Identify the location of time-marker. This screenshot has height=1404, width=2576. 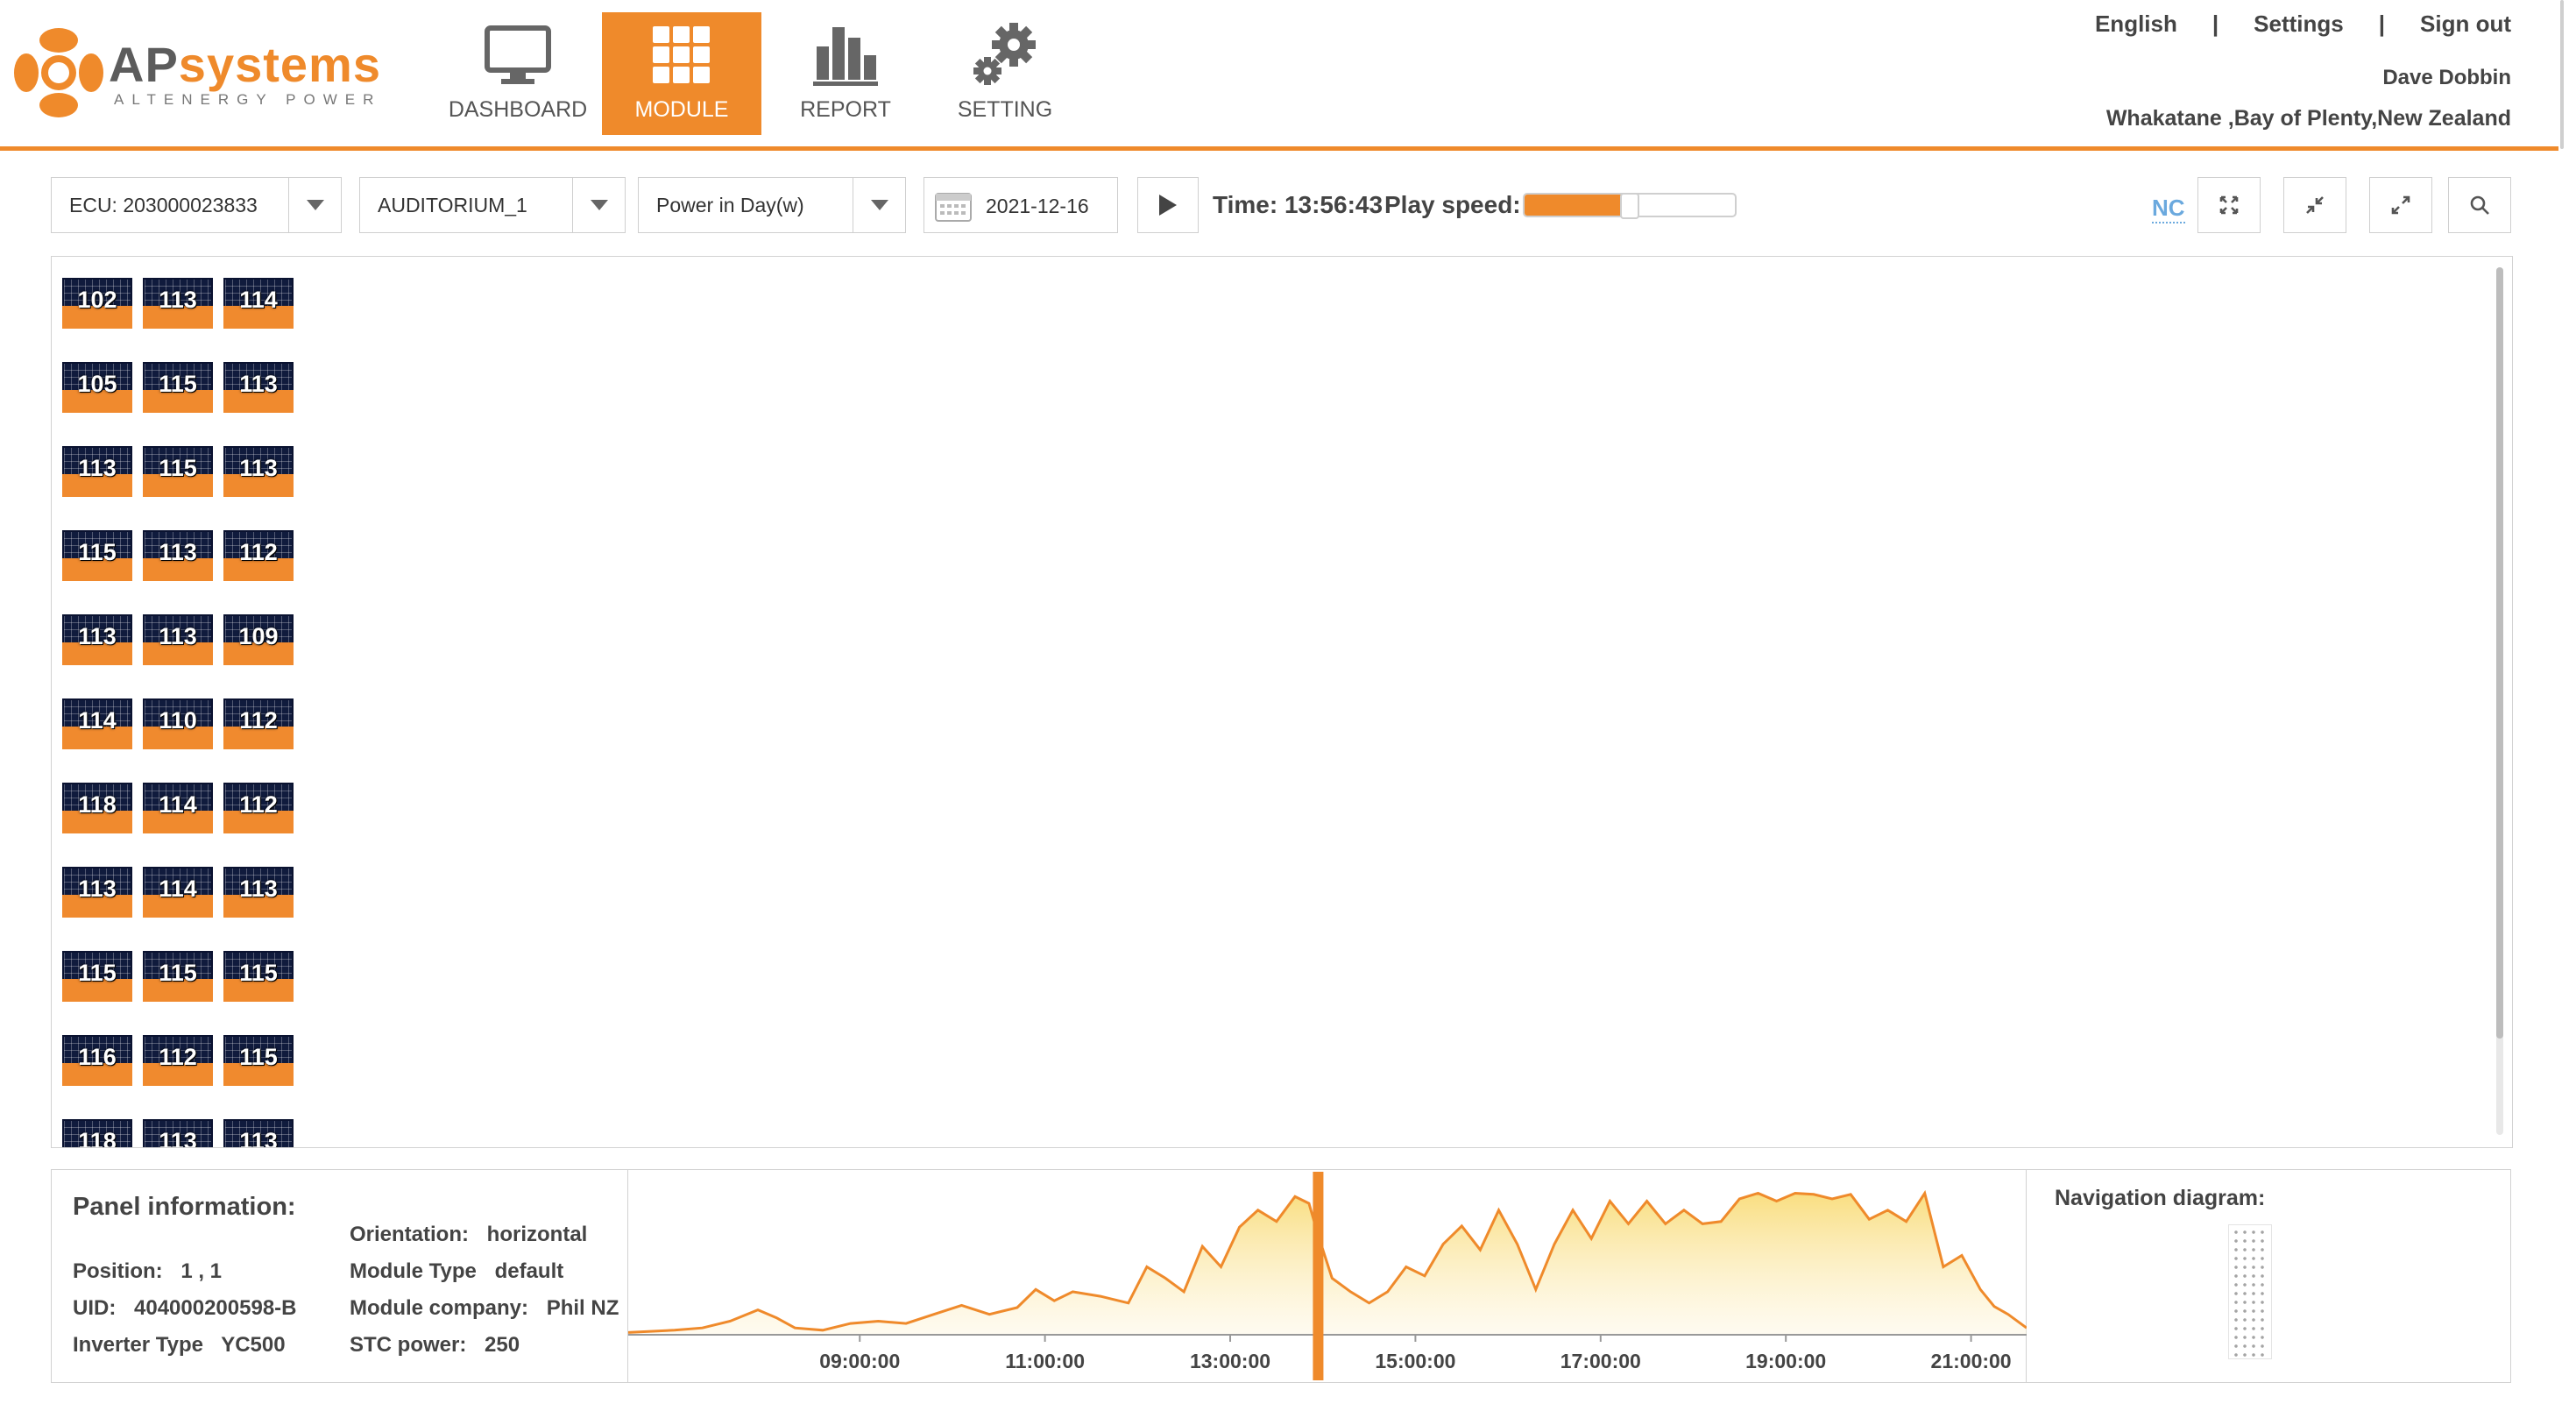
(1318, 1276).